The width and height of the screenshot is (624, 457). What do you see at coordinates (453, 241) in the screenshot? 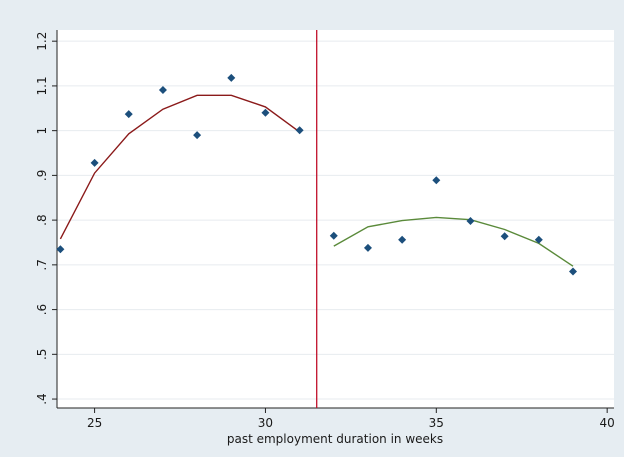
I see `fit-line-right` at bounding box center [453, 241].